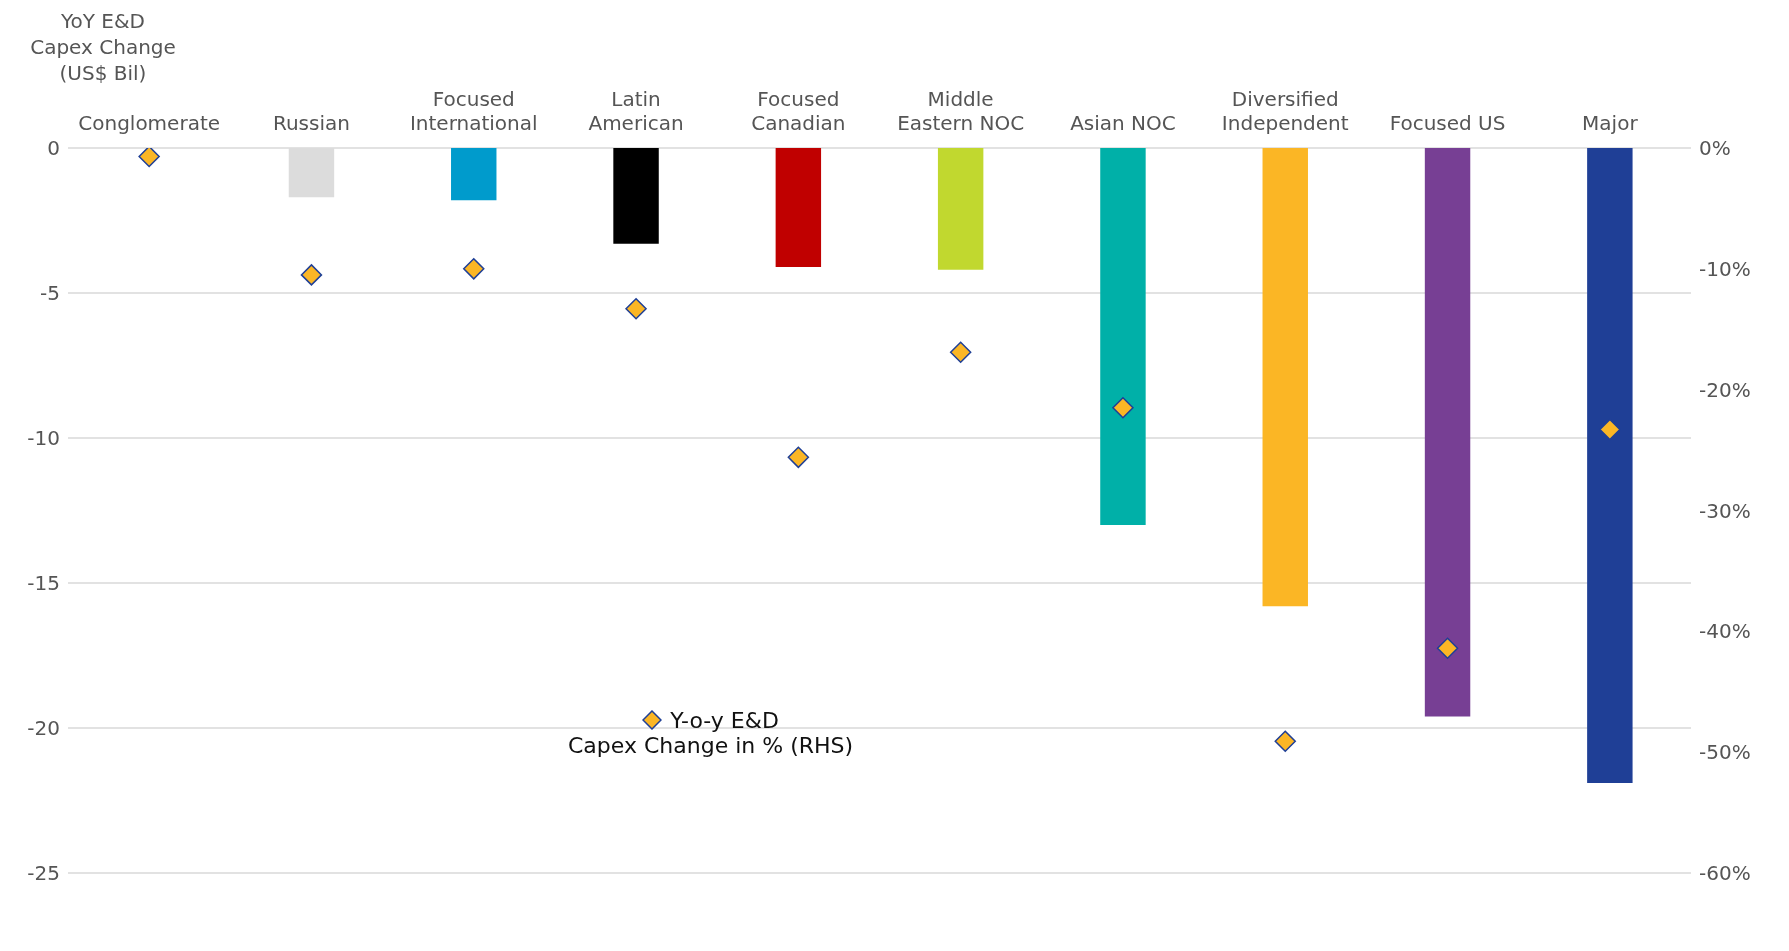 The width and height of the screenshot is (1789, 951). I want to click on x-tick-label: Russian, so click(311, 123).